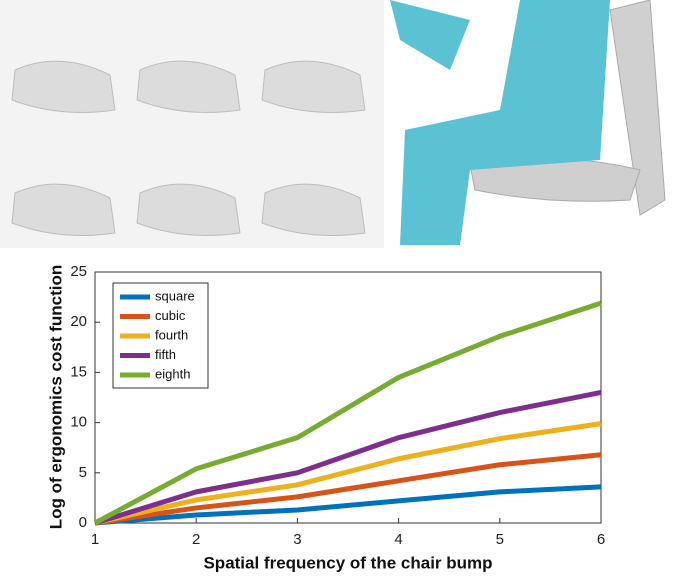 Image resolution: width=699 pixels, height=580 pixels. I want to click on legend-label: fifth, so click(165, 354).